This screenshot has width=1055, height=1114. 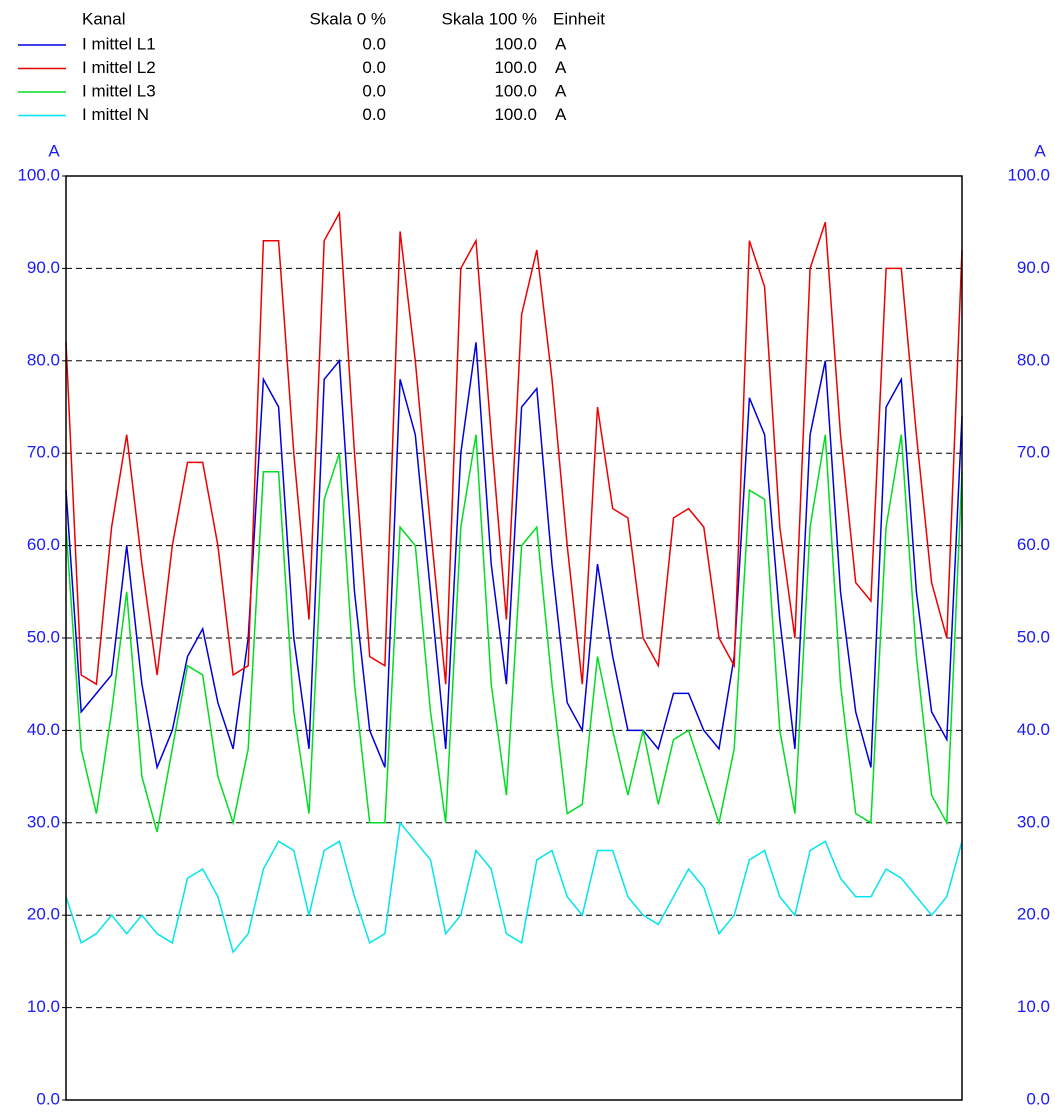 I want to click on y-tick-label: 90.0, so click(x=43, y=267).